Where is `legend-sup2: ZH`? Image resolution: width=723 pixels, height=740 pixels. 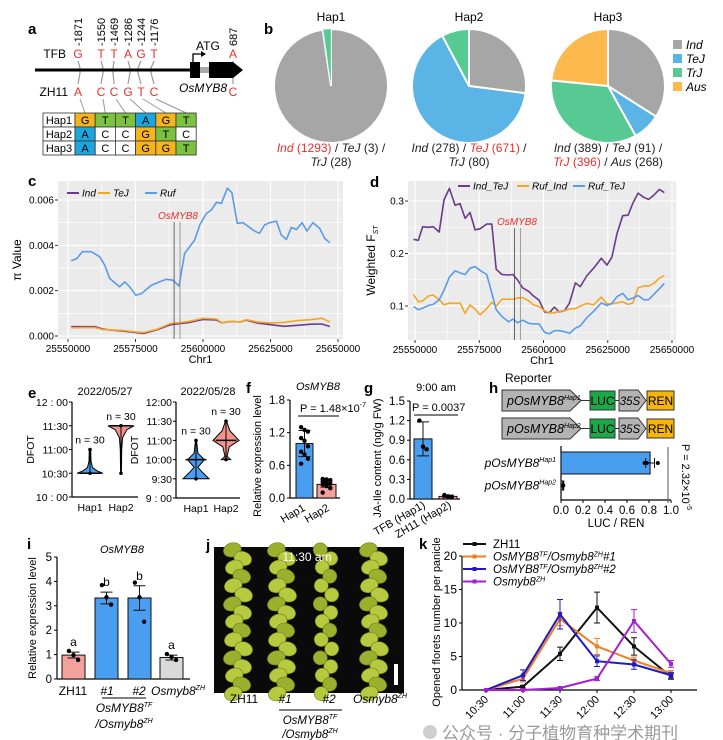
legend-sup2: ZH is located at coordinates (598, 555).